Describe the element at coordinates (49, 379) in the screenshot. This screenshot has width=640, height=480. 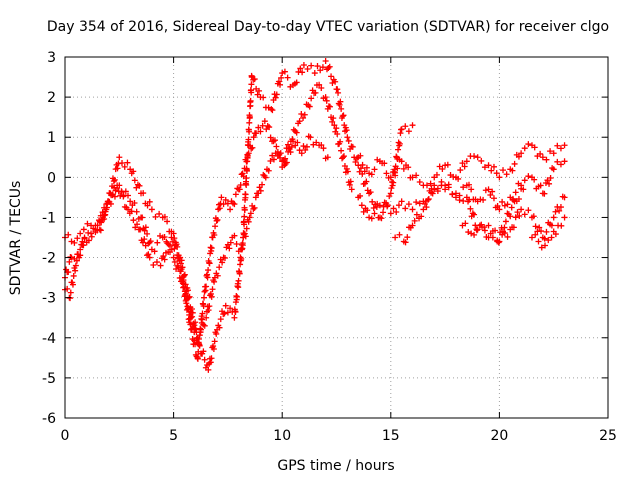
I see `y-tick-label: -5` at that location.